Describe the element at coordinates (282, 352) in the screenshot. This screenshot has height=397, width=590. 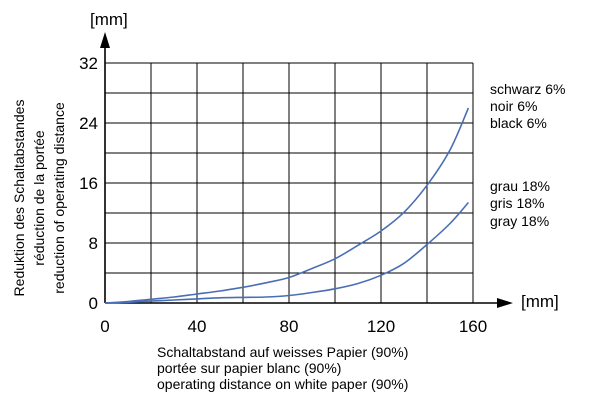
I see `x-axis-label-line1: Schaltabstand auf weisses Papier (90%)` at that location.